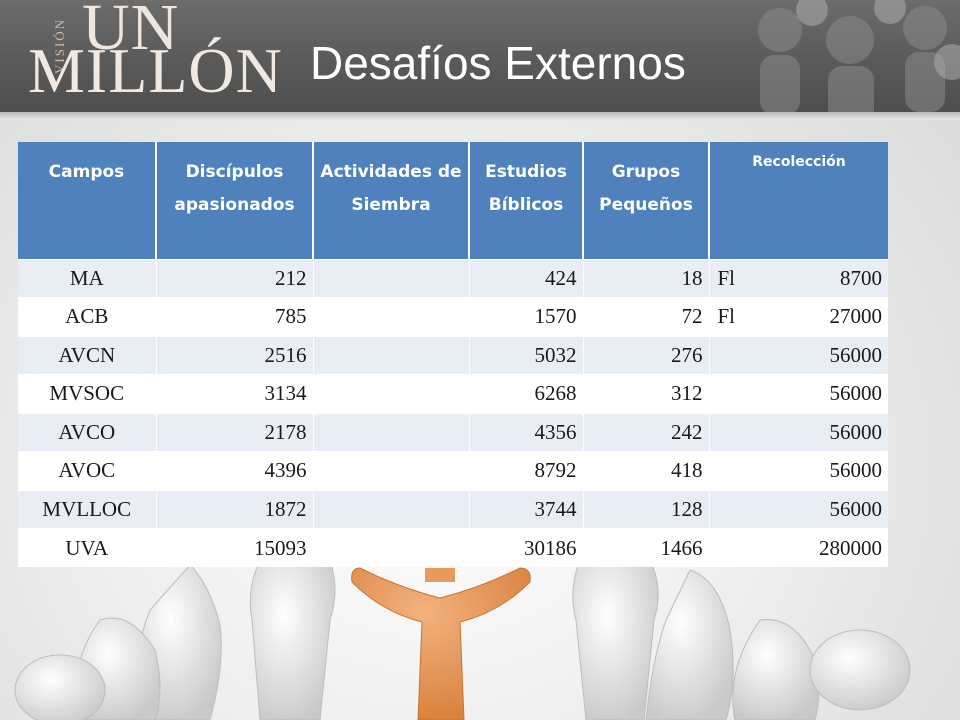 The image size is (960, 720). Describe the element at coordinates (235, 355) in the screenshot. I see `cell-discipulos: 2516` at that location.